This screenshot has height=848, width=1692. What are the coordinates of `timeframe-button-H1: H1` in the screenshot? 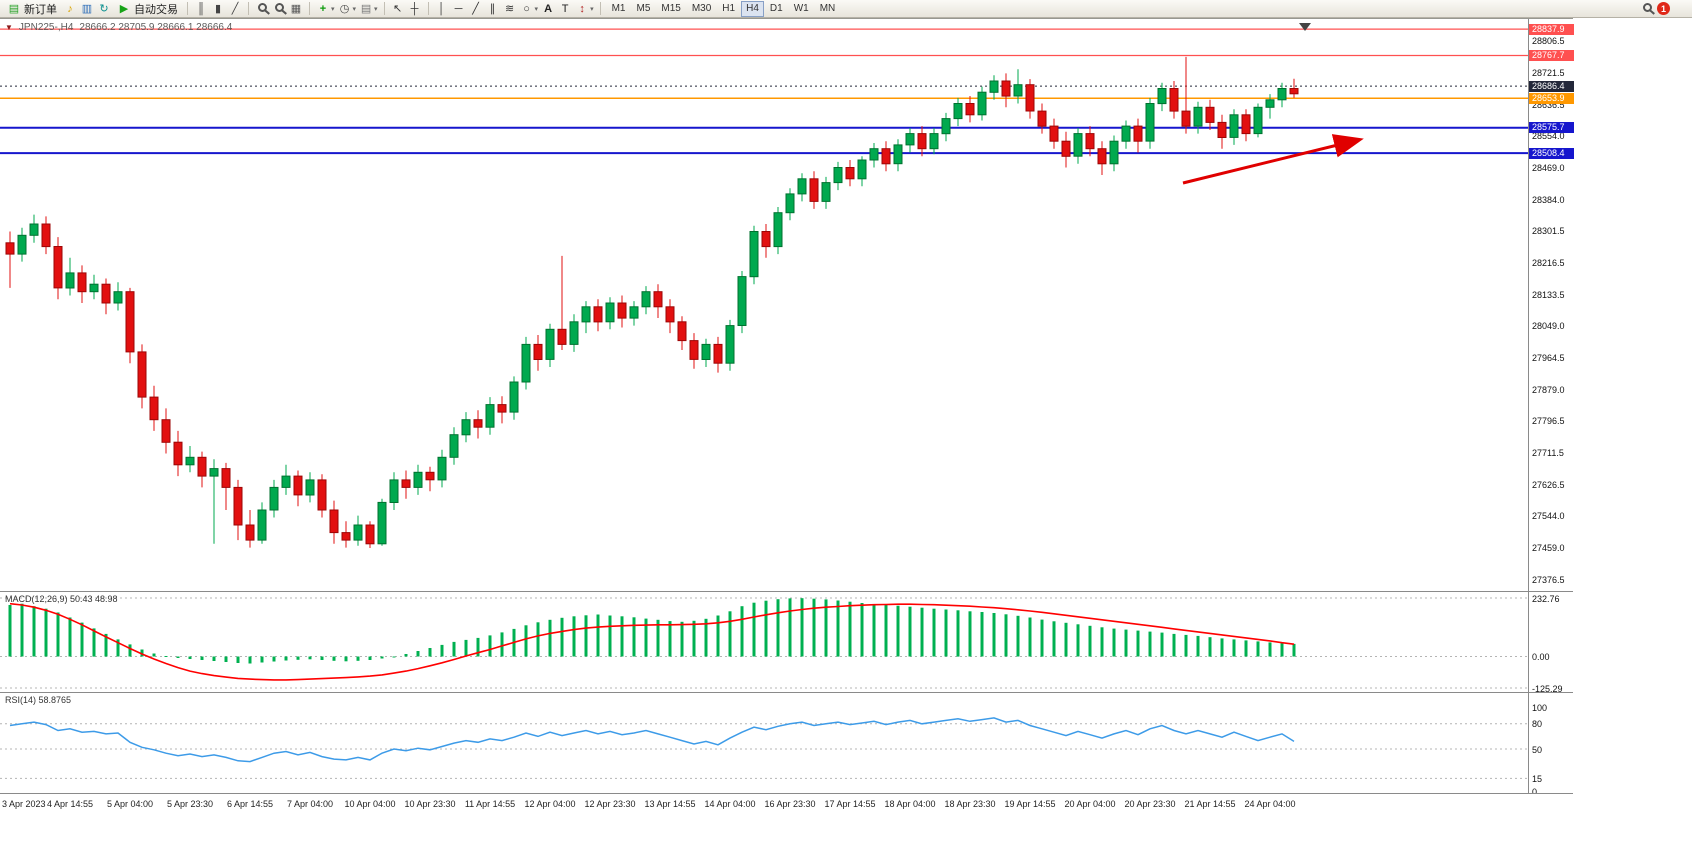 It's located at (728, 9).